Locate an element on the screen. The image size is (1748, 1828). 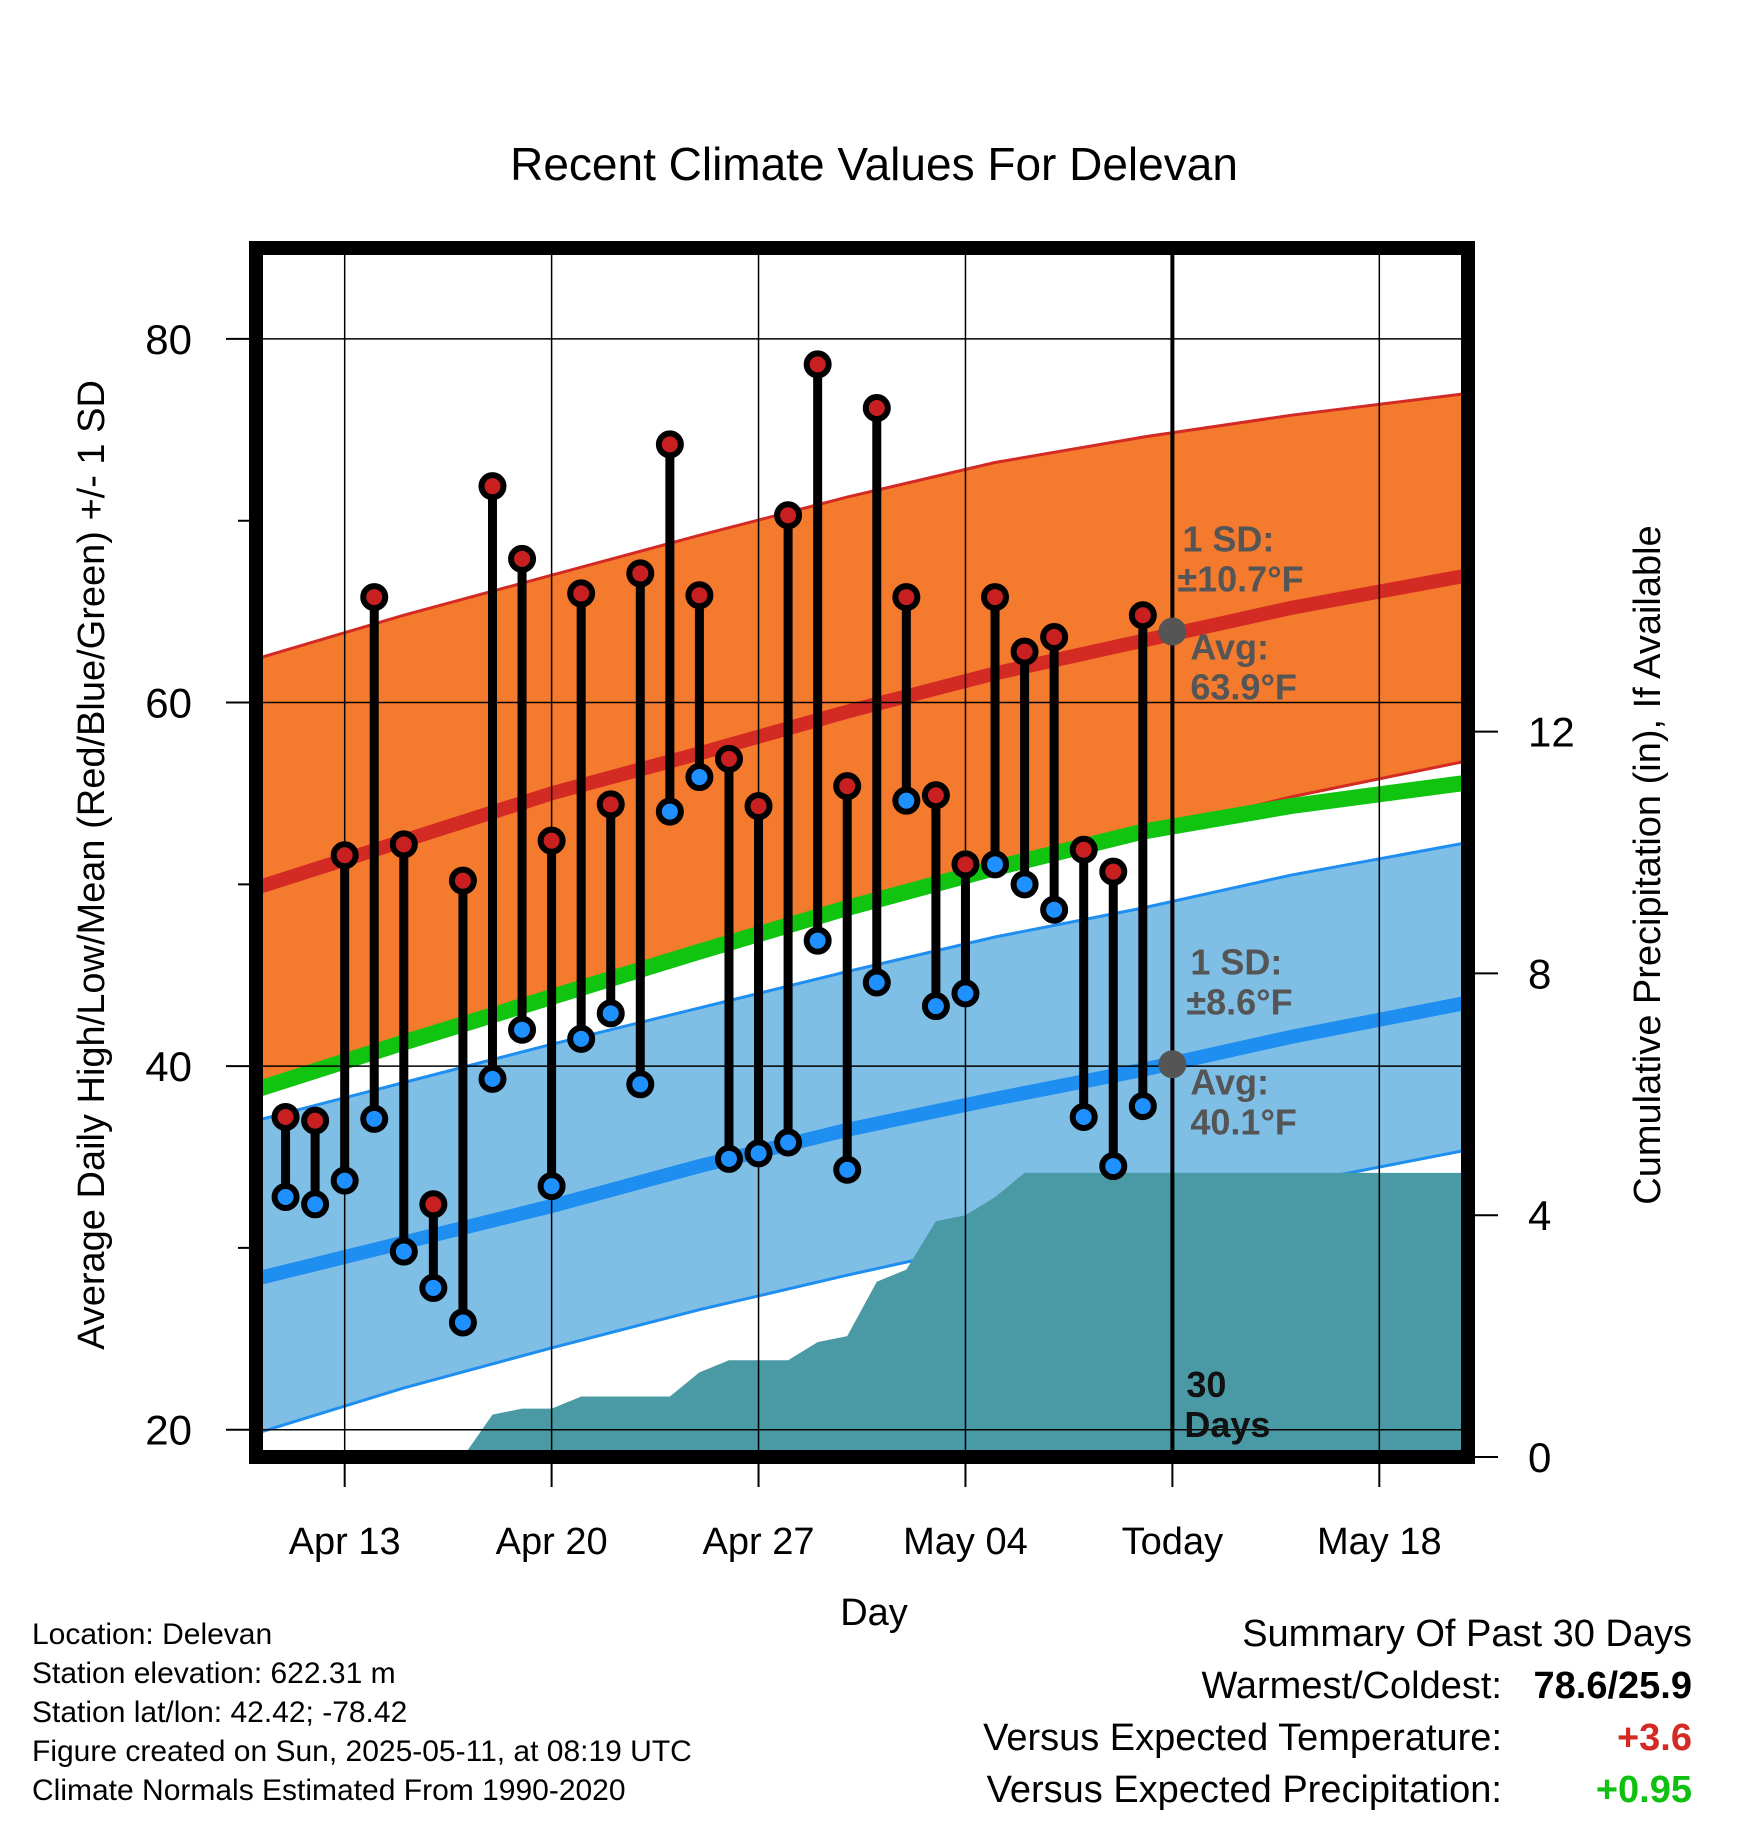
window-label-number: 30 is located at coordinates (1206, 1384).